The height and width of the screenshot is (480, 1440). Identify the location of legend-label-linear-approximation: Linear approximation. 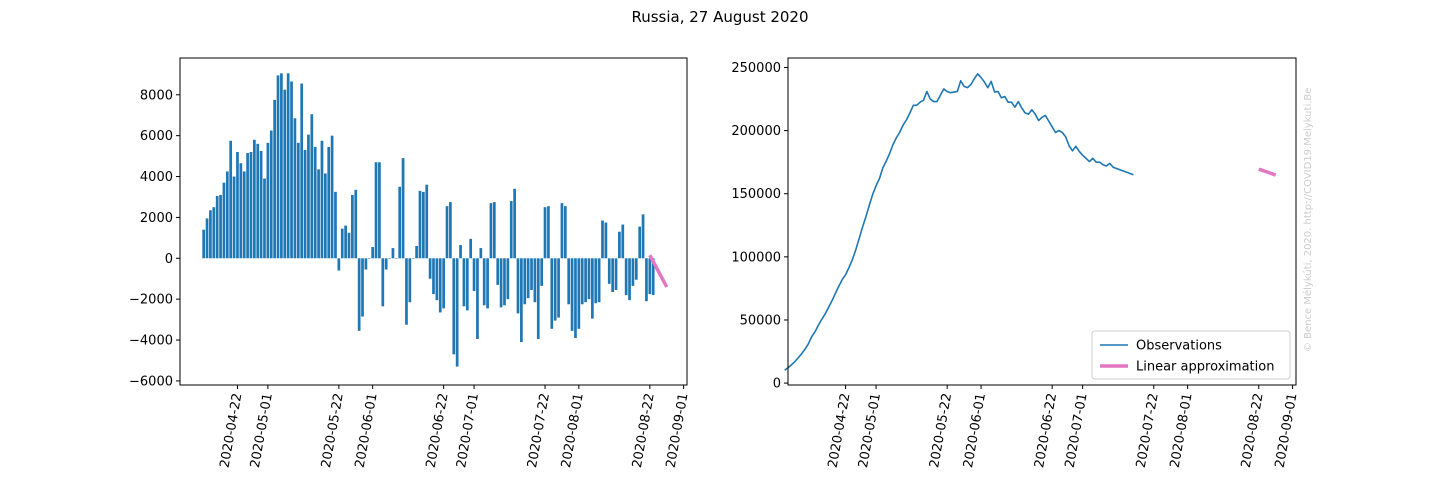
(1205, 367).